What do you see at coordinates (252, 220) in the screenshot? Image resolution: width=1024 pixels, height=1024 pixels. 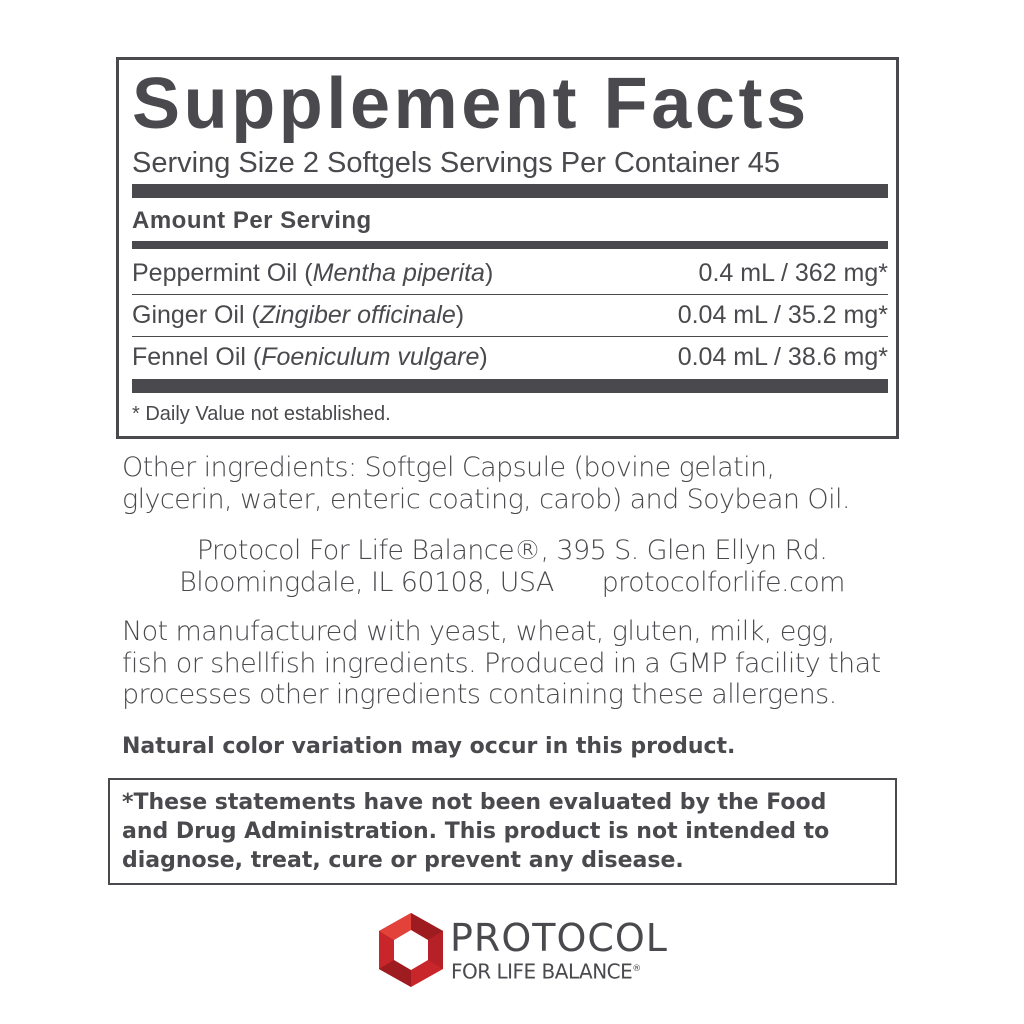 I see `amount-per-serving-header: Amount Per Serving` at bounding box center [252, 220].